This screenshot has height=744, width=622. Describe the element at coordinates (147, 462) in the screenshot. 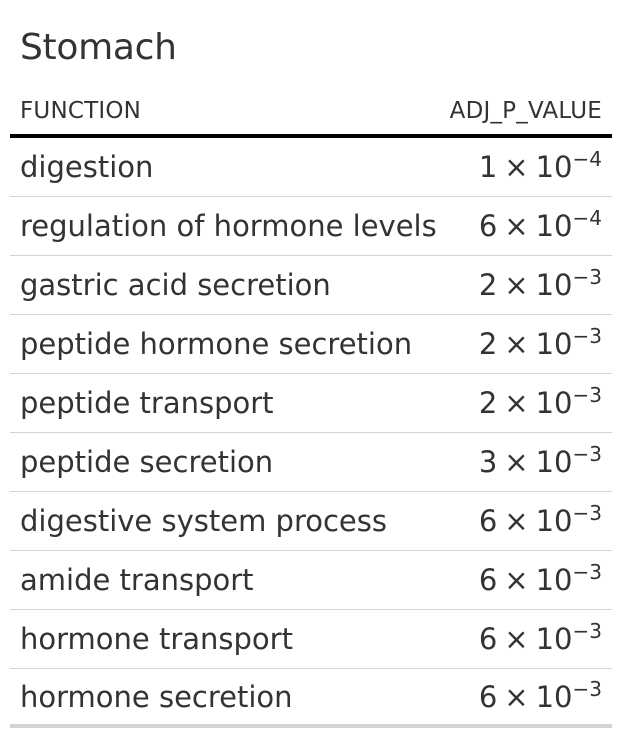

I see `function-cell: peptide secretion` at that location.